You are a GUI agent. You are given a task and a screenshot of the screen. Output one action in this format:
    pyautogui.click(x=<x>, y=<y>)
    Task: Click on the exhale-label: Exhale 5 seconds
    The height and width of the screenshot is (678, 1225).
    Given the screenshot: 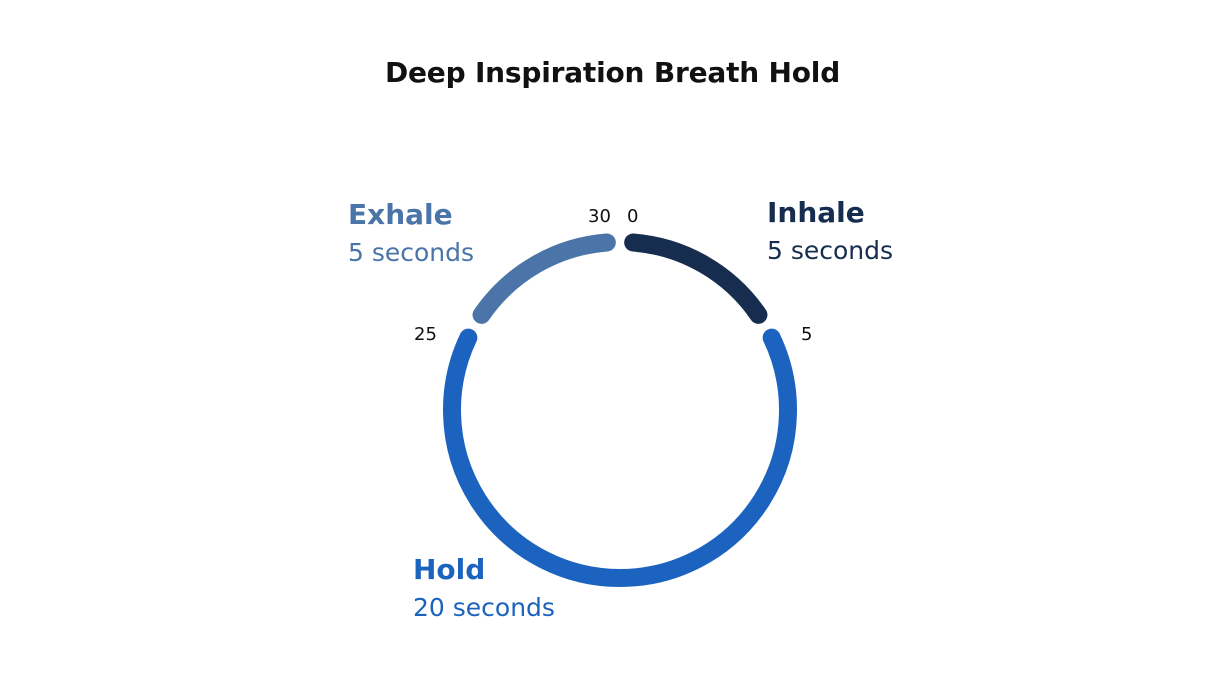 What is the action you would take?
    pyautogui.click(x=411, y=232)
    